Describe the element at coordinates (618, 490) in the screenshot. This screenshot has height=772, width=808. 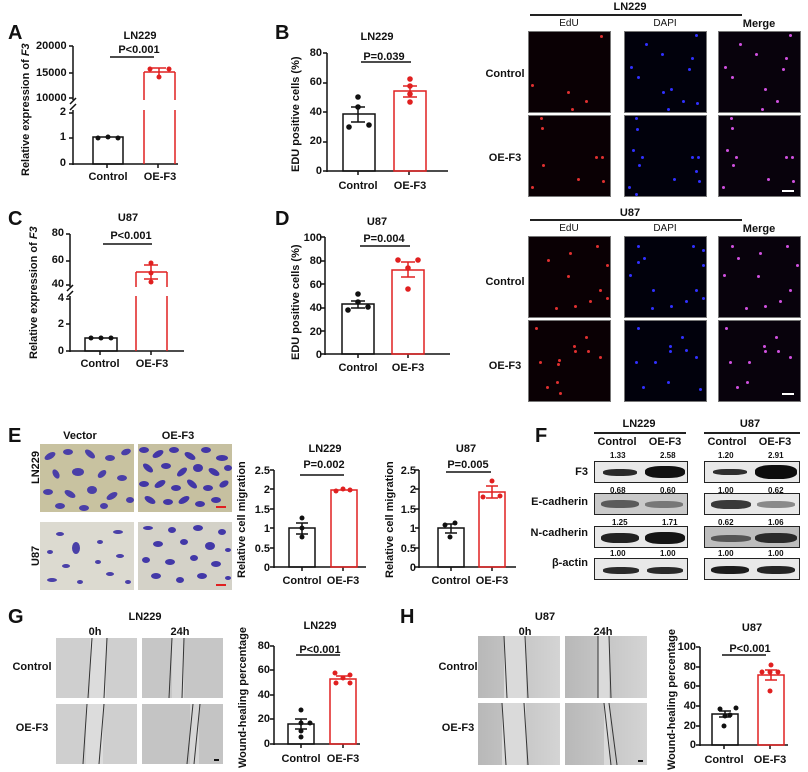
I see `wb-value: 0.68` at that location.